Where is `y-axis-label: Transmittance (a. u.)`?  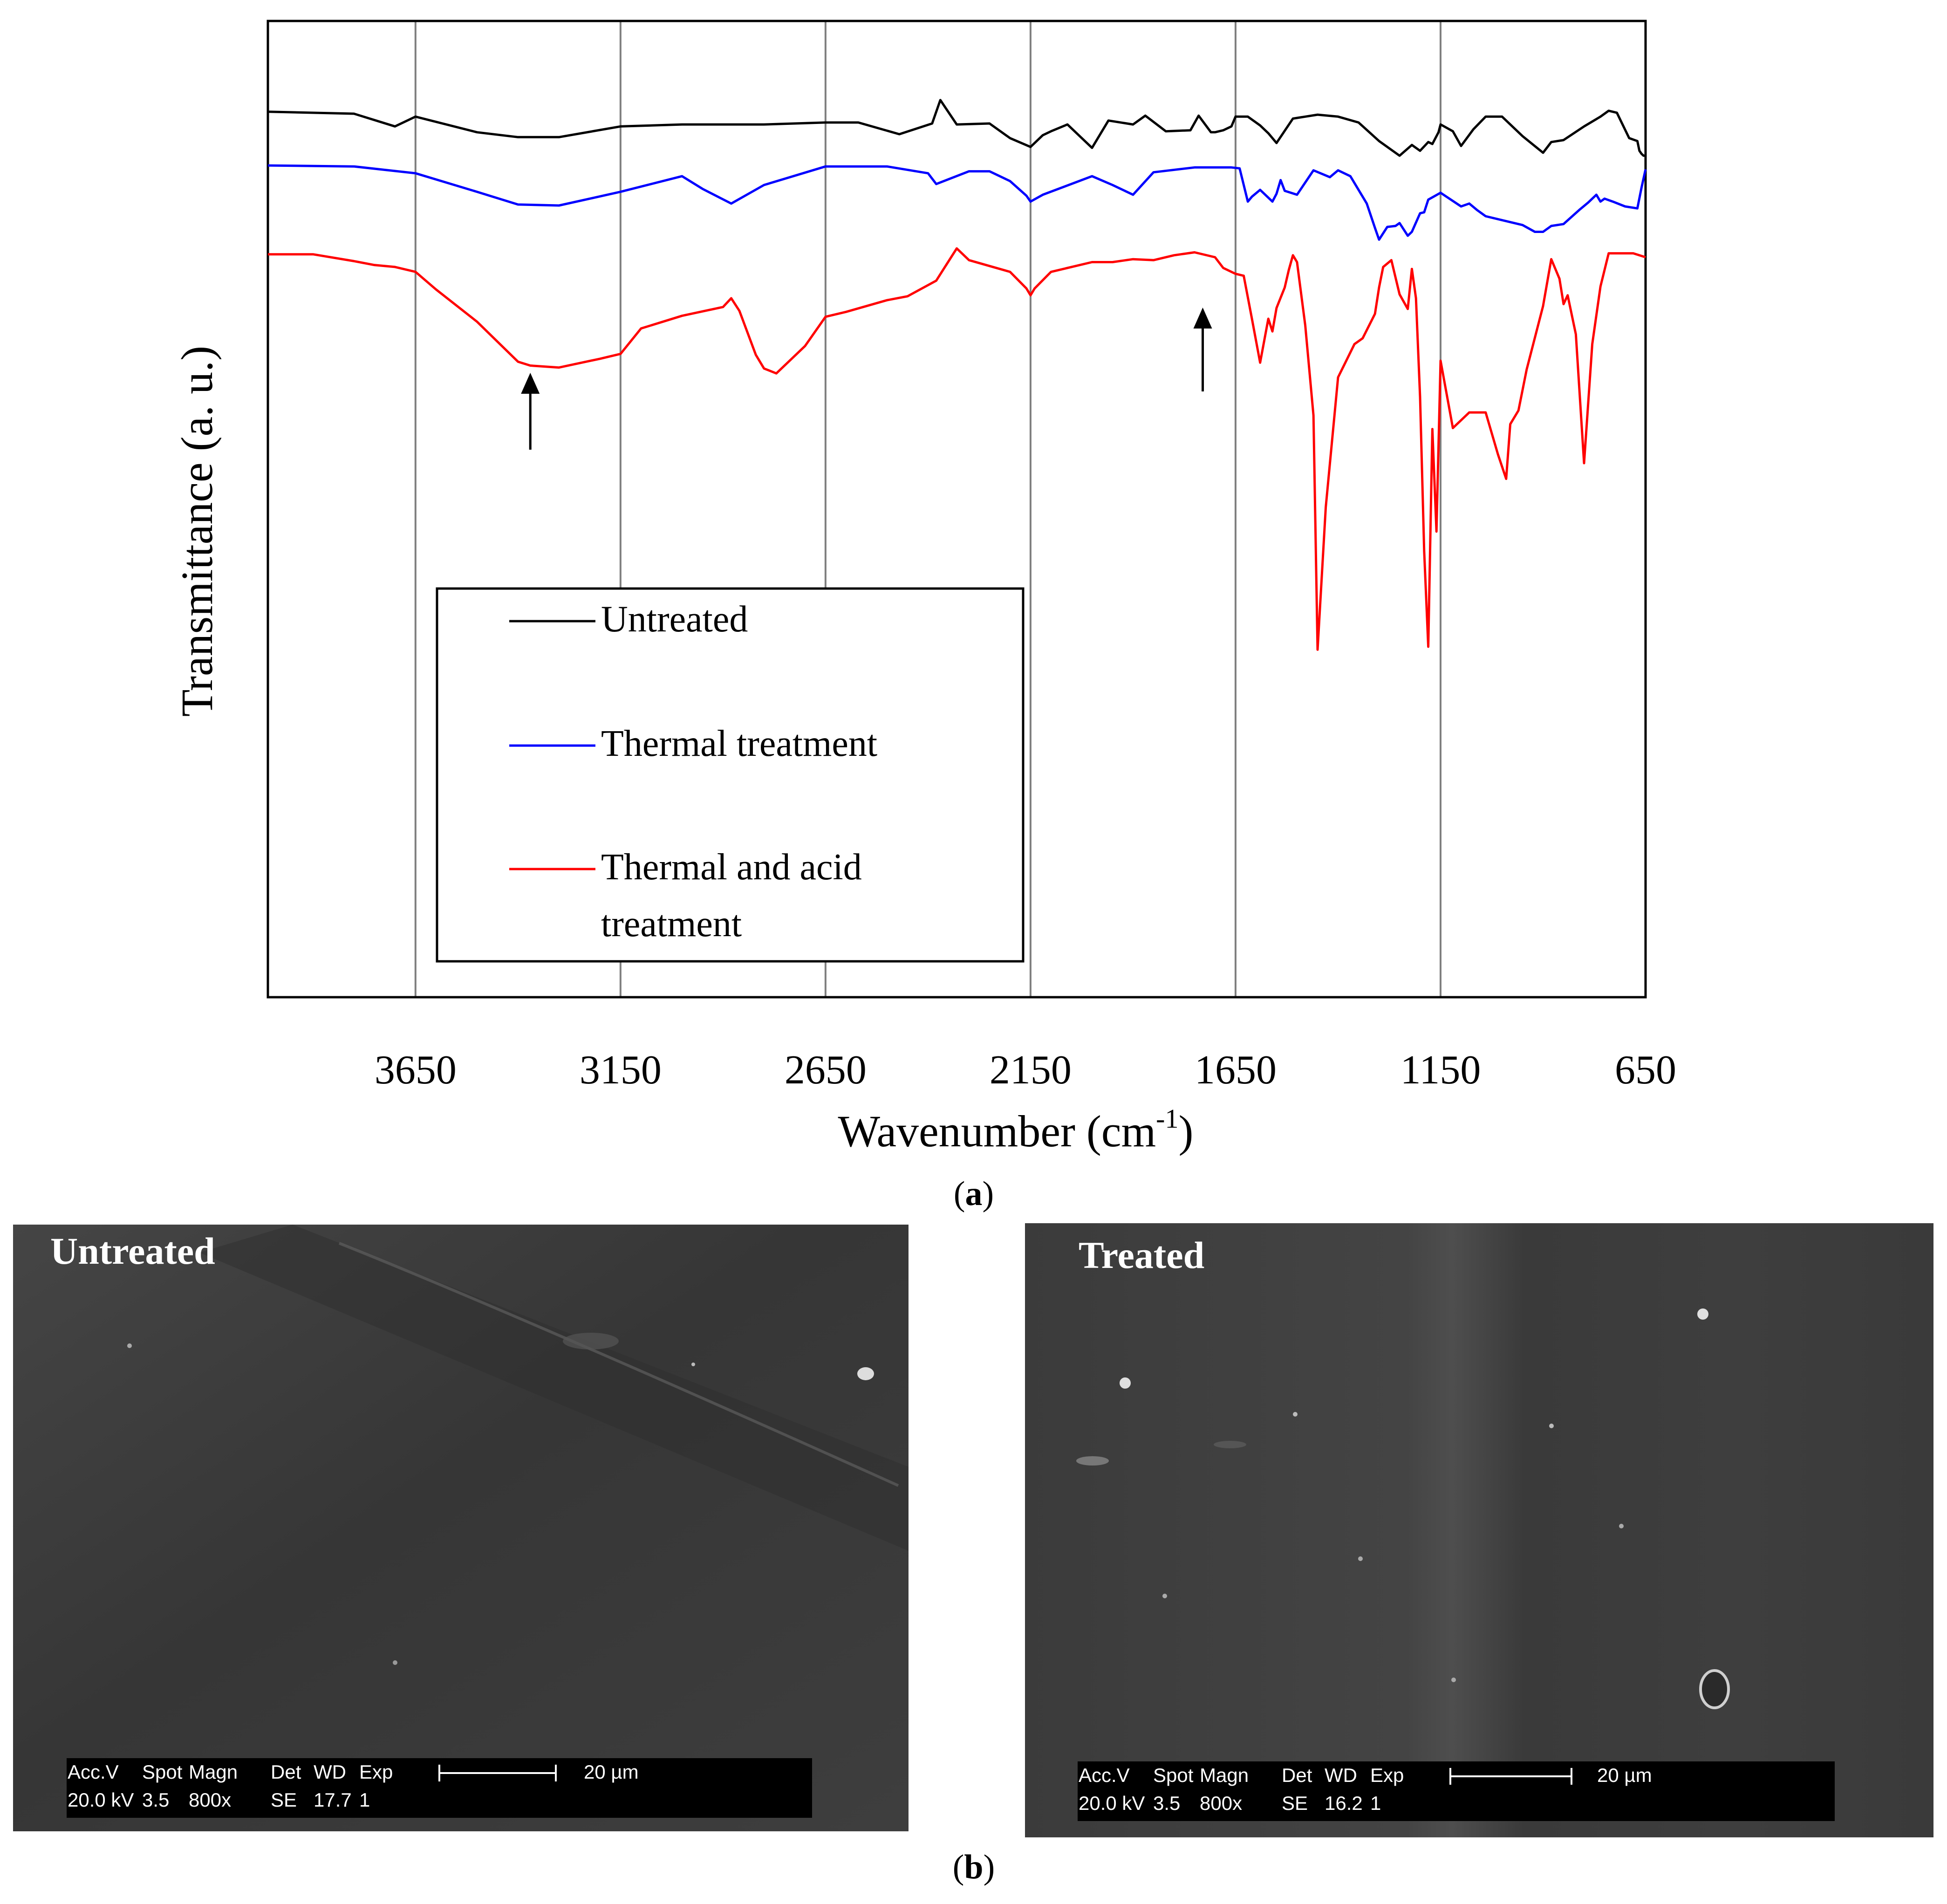
y-axis-label: Transmittance (a. u.) is located at coordinates (197, 531).